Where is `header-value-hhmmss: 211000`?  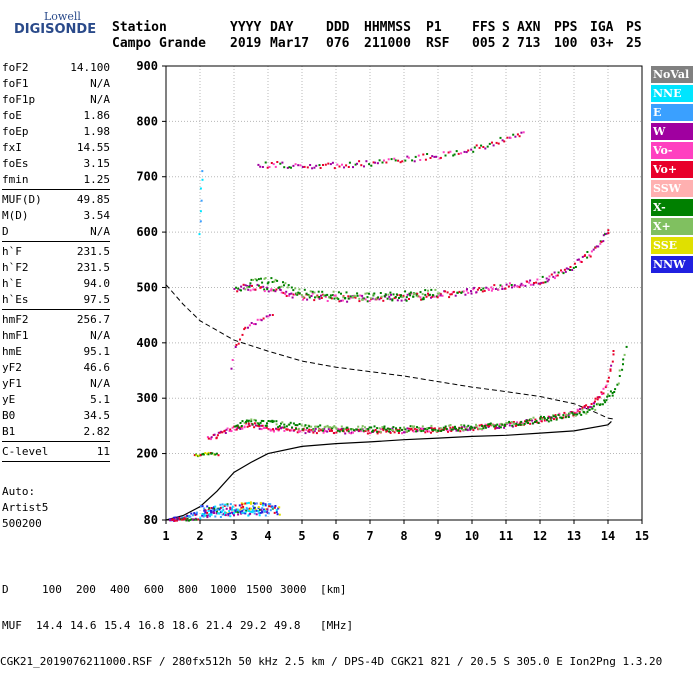
header-value-hhmmss: 211000 is located at coordinates (387, 43).